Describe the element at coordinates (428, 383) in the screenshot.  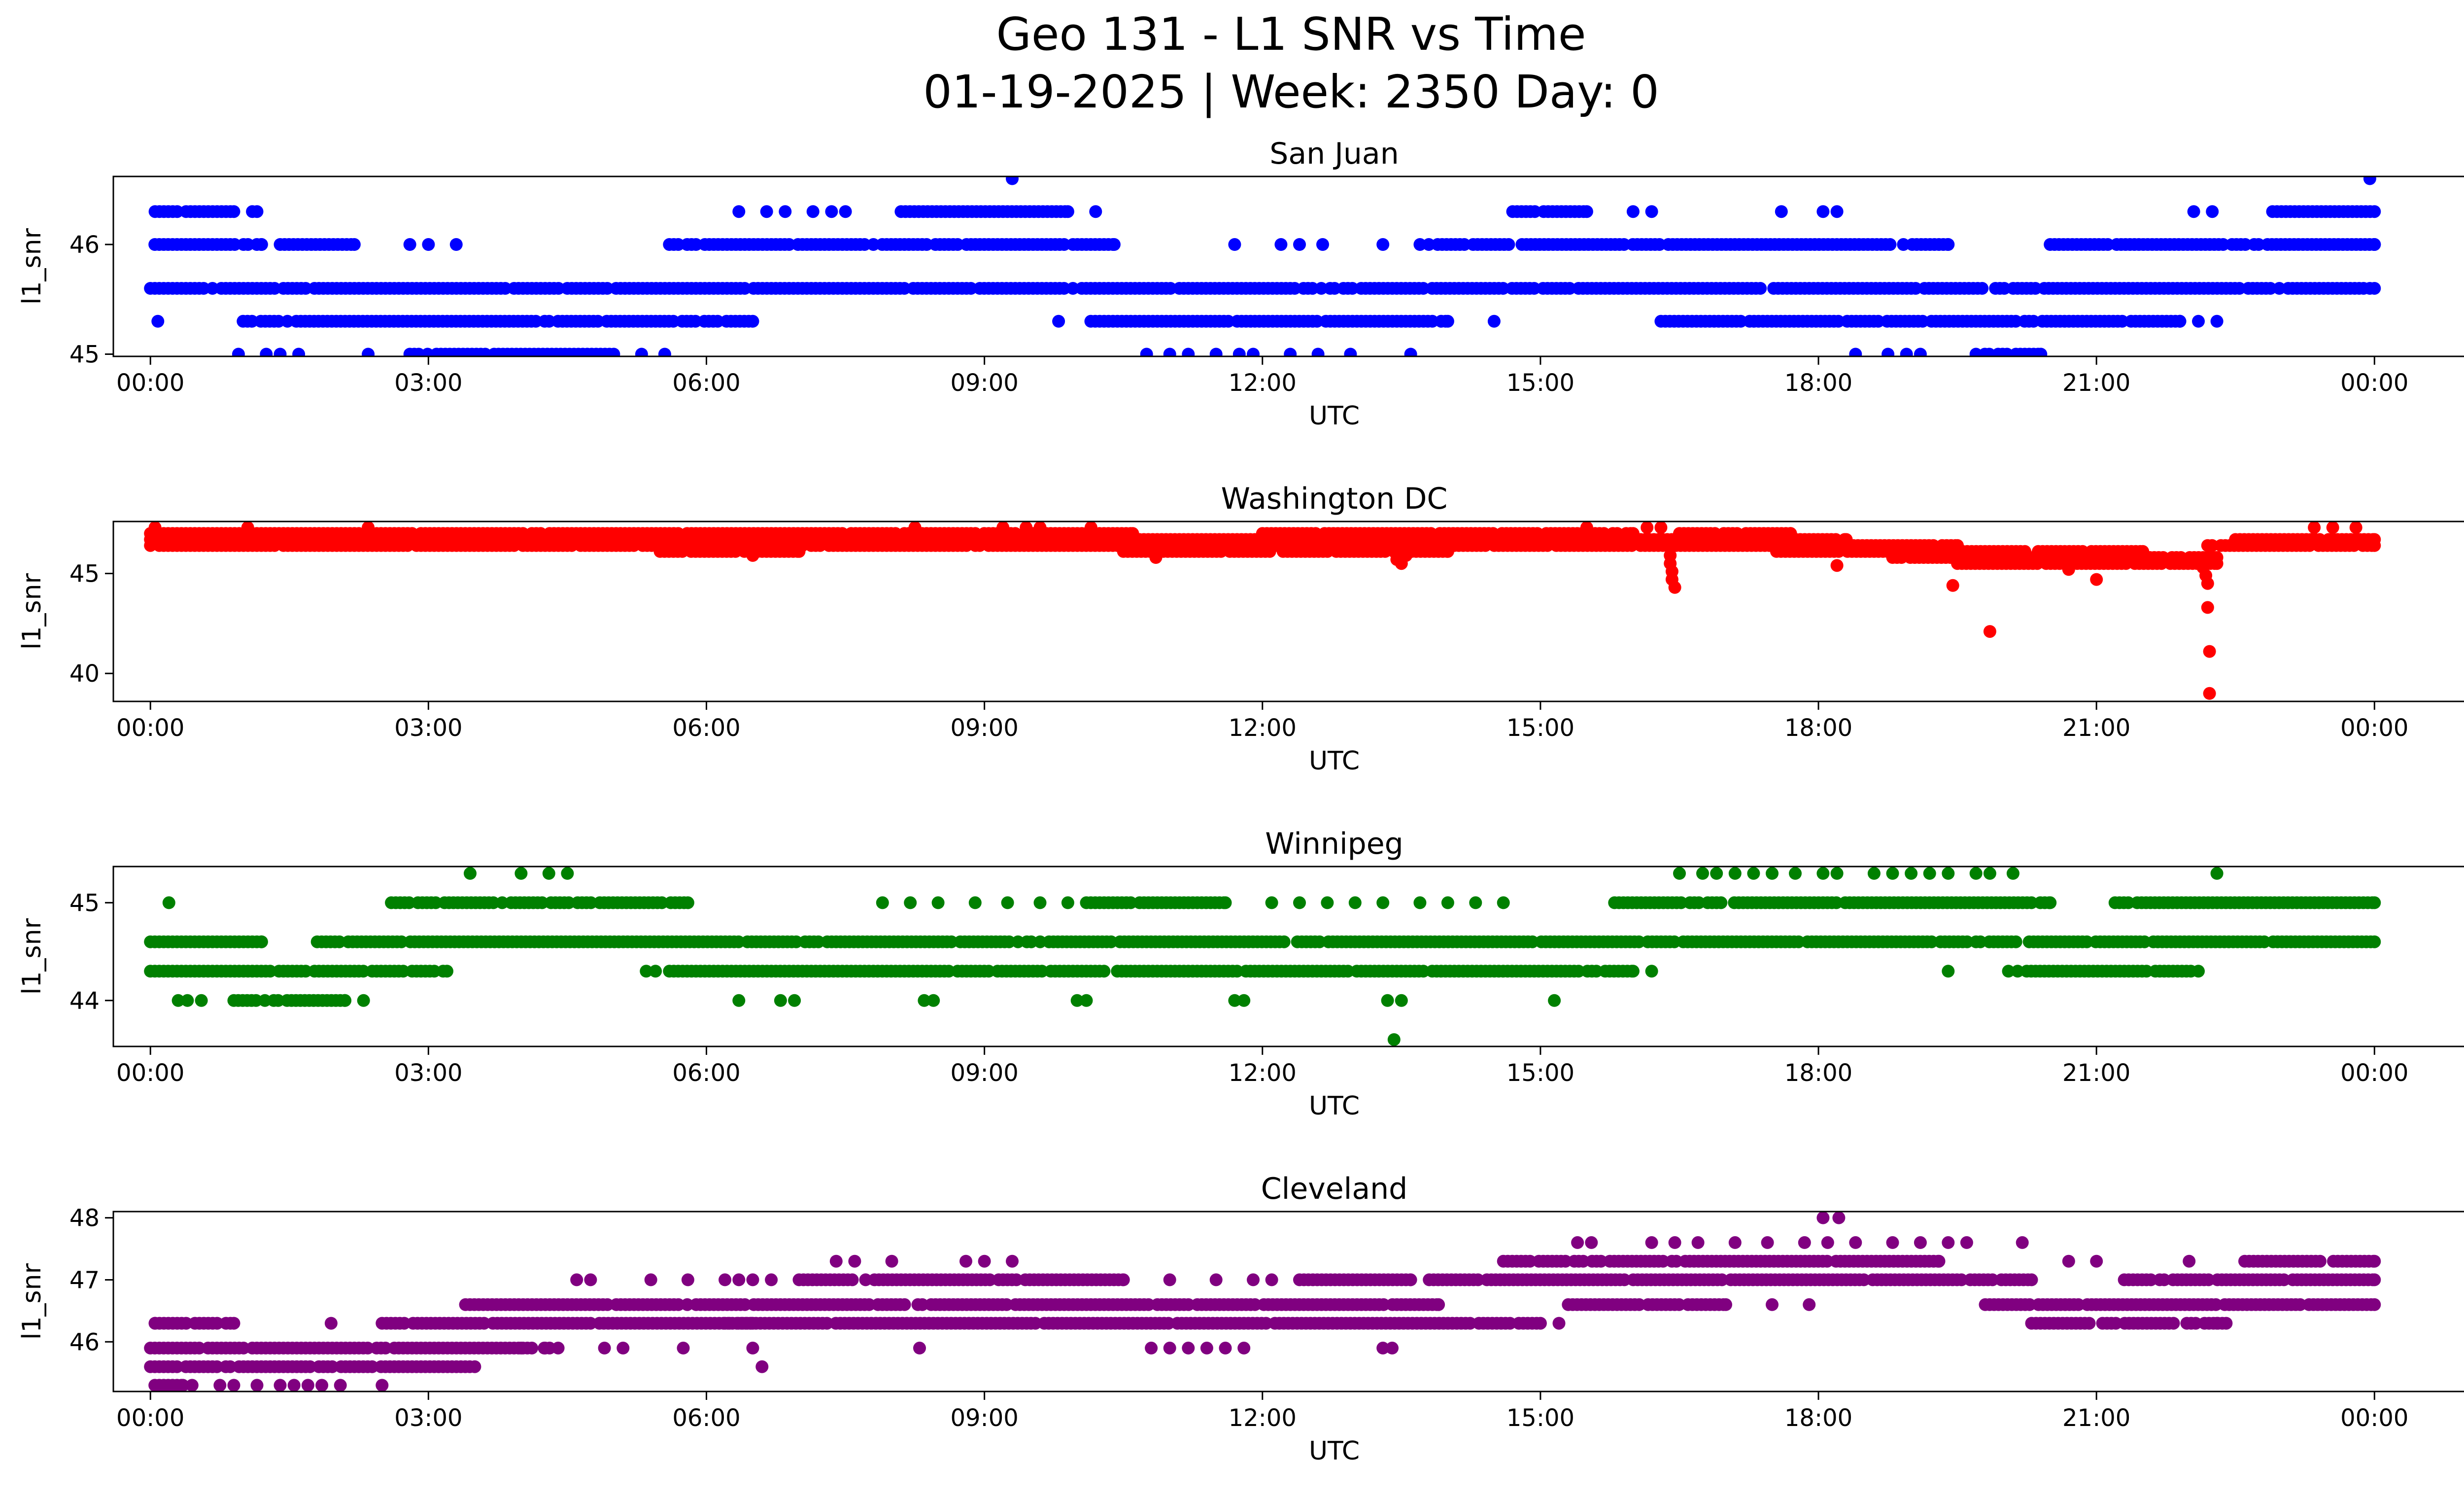
I see `x-tick-label: 03:00` at that location.